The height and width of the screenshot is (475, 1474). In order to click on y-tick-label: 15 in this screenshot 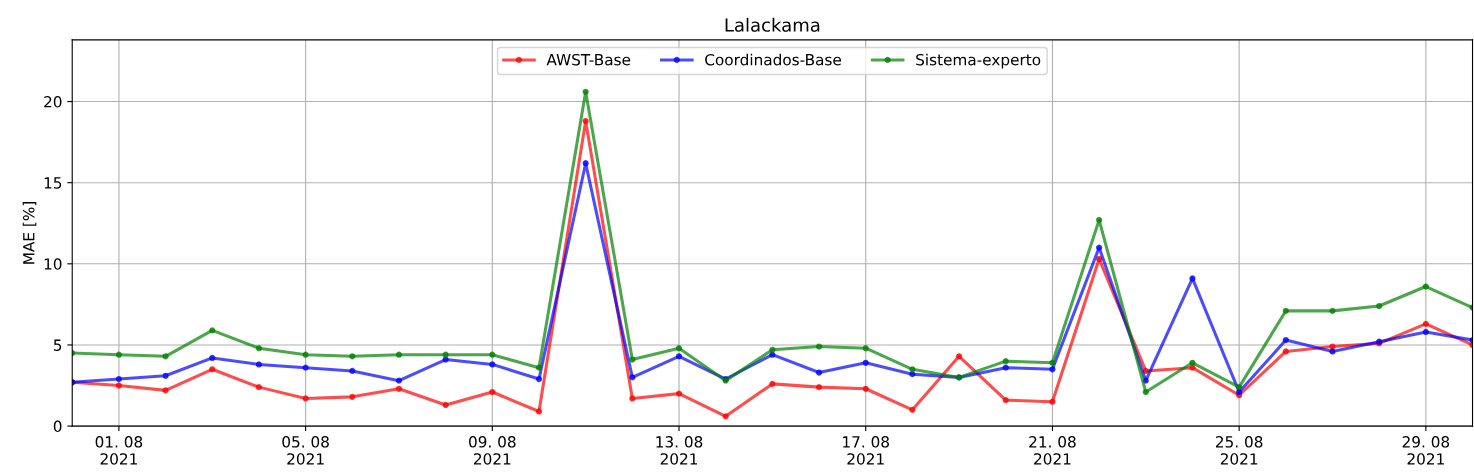, I will do `click(53, 183)`.